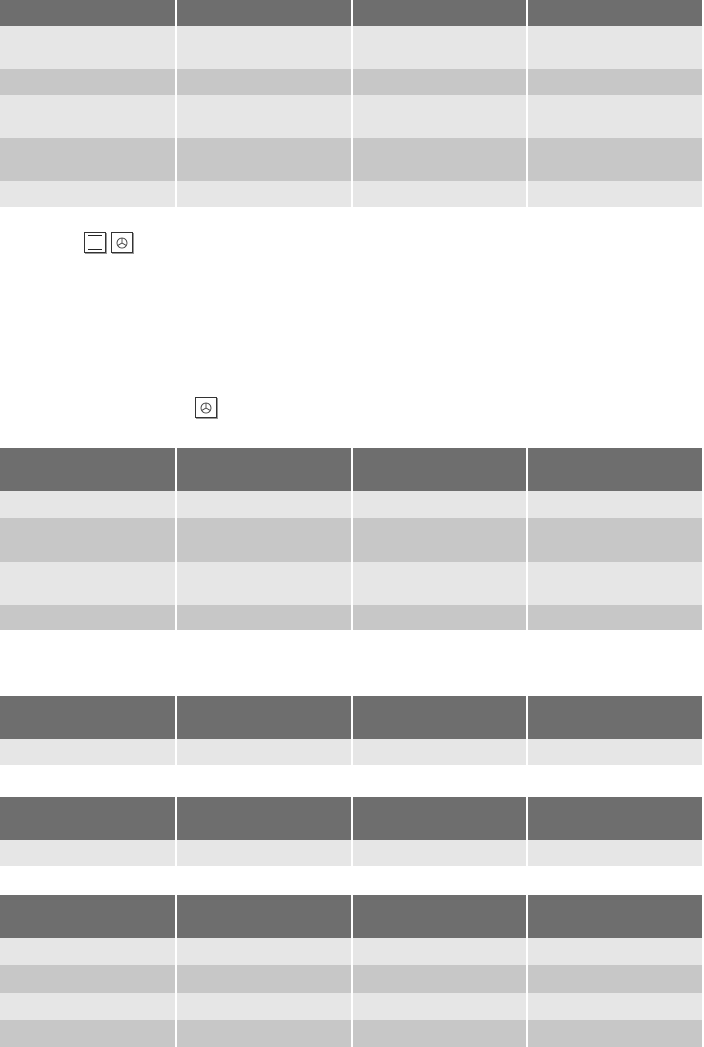 Image resolution: width=704 pixels, height=1047 pixels. I want to click on top-bottom-heat-icon, so click(95, 242).